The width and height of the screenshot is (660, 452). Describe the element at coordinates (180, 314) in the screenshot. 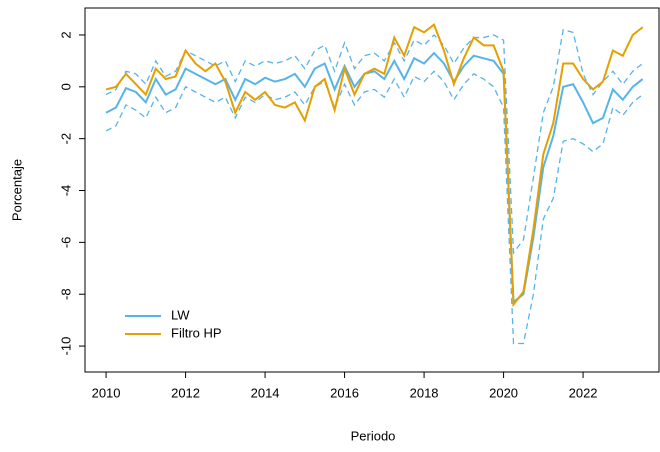

I see `legend-label: LW` at that location.